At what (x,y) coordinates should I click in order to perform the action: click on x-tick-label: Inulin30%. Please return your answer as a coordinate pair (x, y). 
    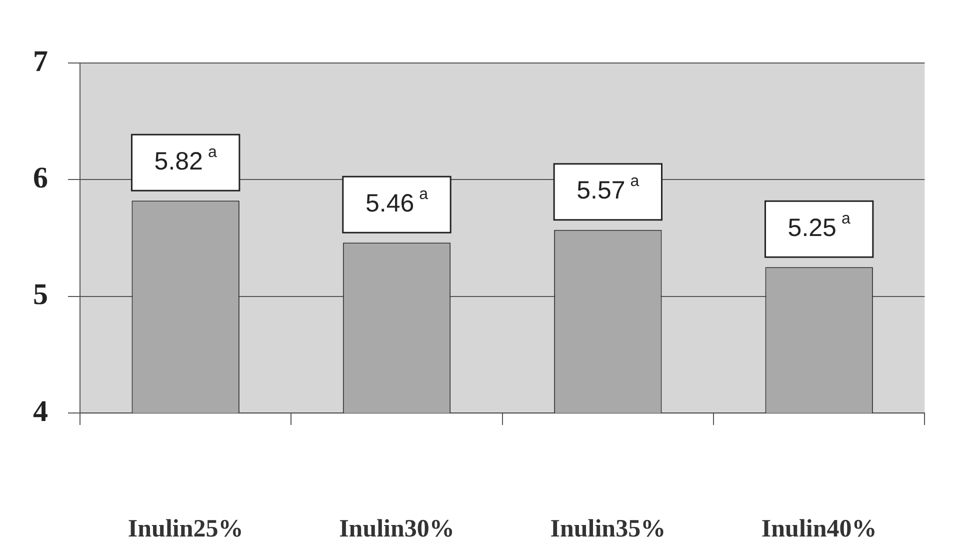
    Looking at the image, I should click on (396, 528).